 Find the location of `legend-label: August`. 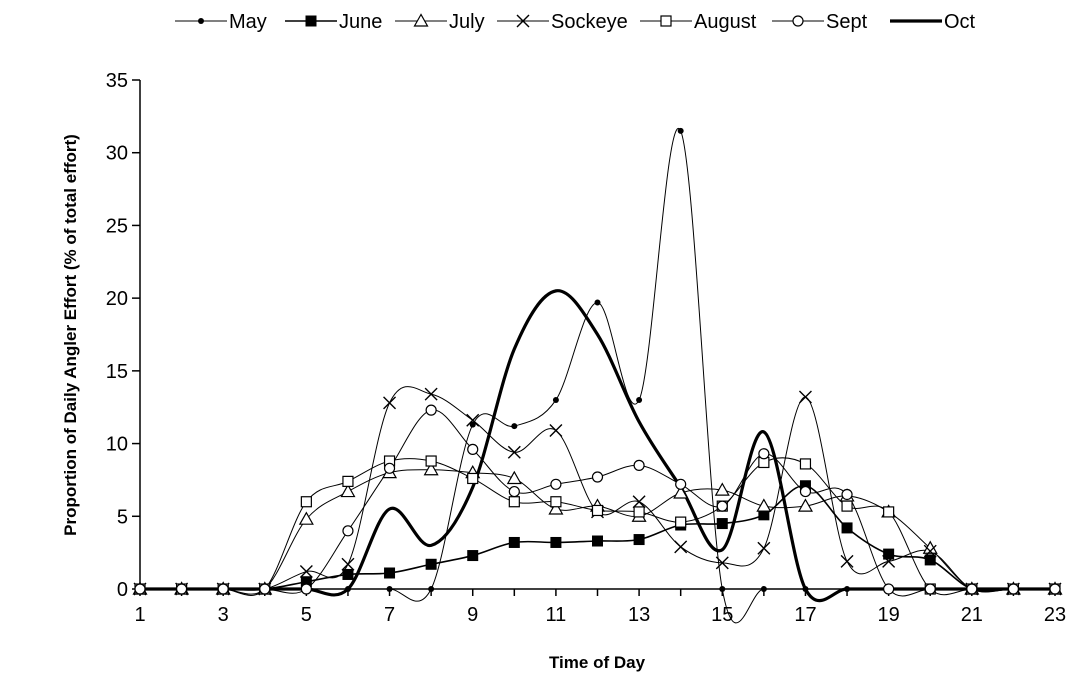

legend-label: August is located at coordinates (725, 22).